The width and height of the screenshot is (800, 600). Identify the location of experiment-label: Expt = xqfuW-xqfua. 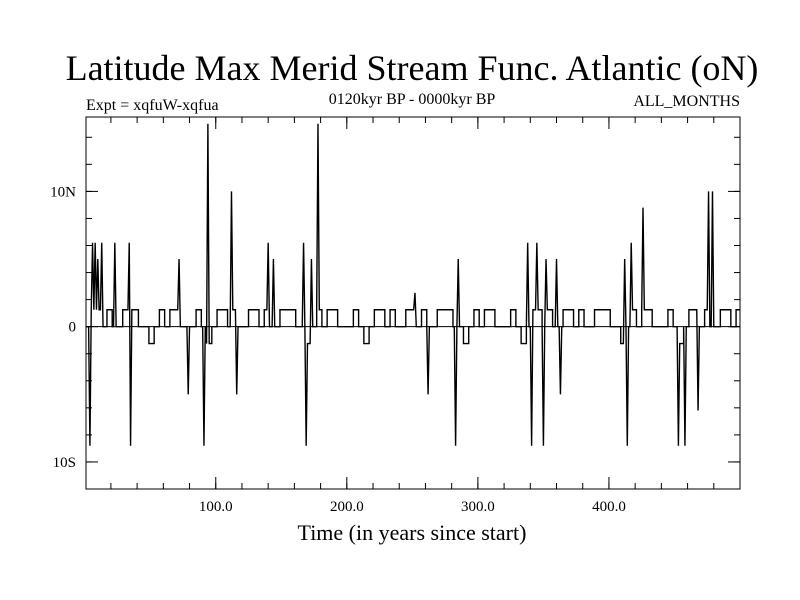
(152, 105).